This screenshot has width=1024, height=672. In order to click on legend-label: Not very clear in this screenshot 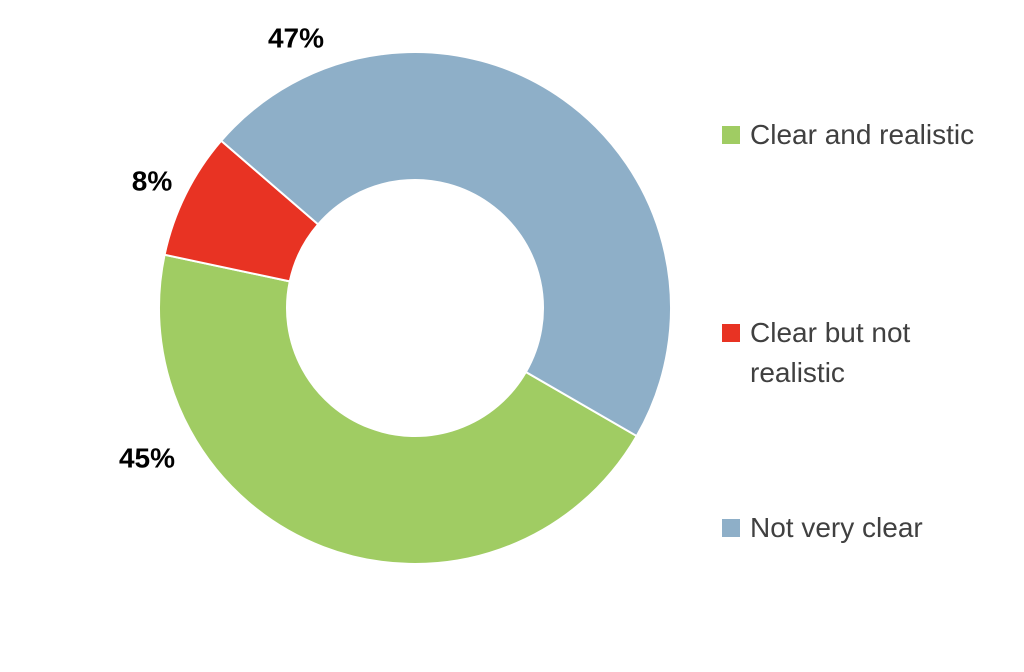, I will do `click(836, 527)`.